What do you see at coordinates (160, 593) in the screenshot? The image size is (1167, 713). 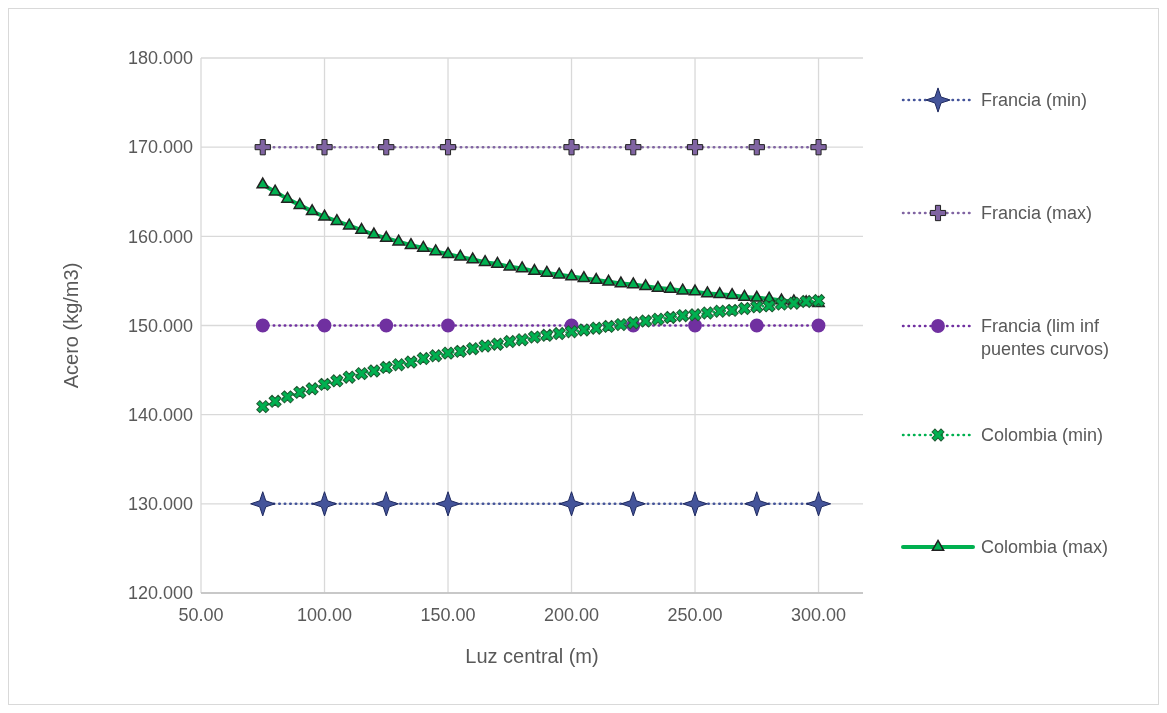 I see `y-tick-label: 120.000` at bounding box center [160, 593].